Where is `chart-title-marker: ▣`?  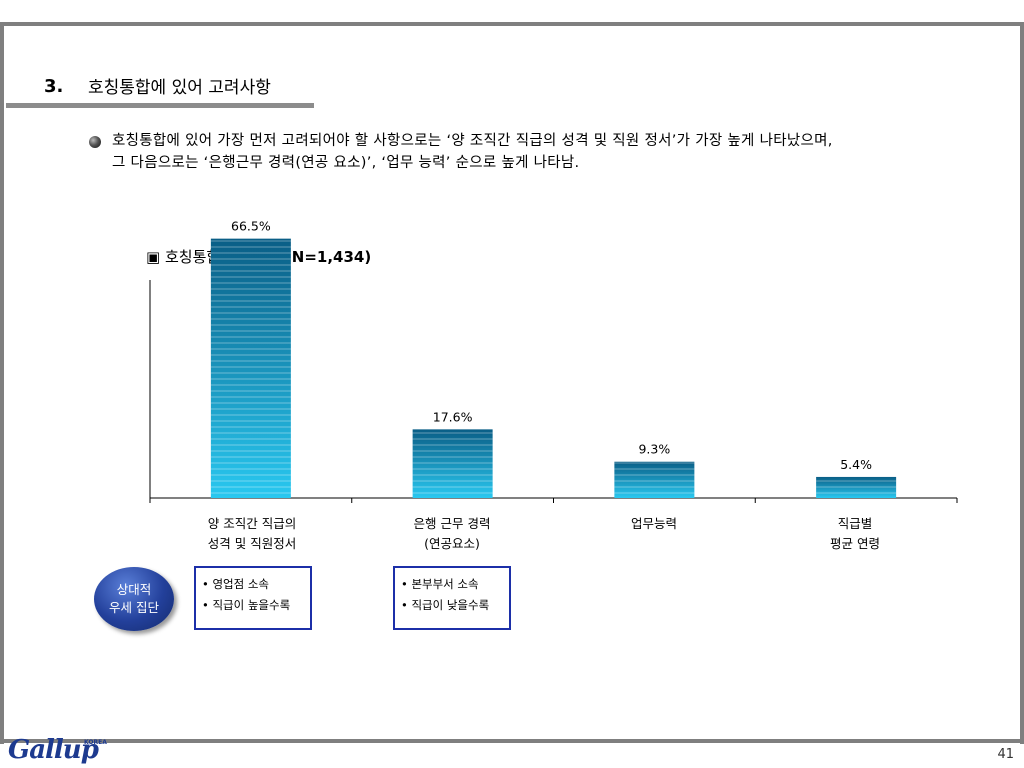 chart-title-marker: ▣ is located at coordinates (153, 257).